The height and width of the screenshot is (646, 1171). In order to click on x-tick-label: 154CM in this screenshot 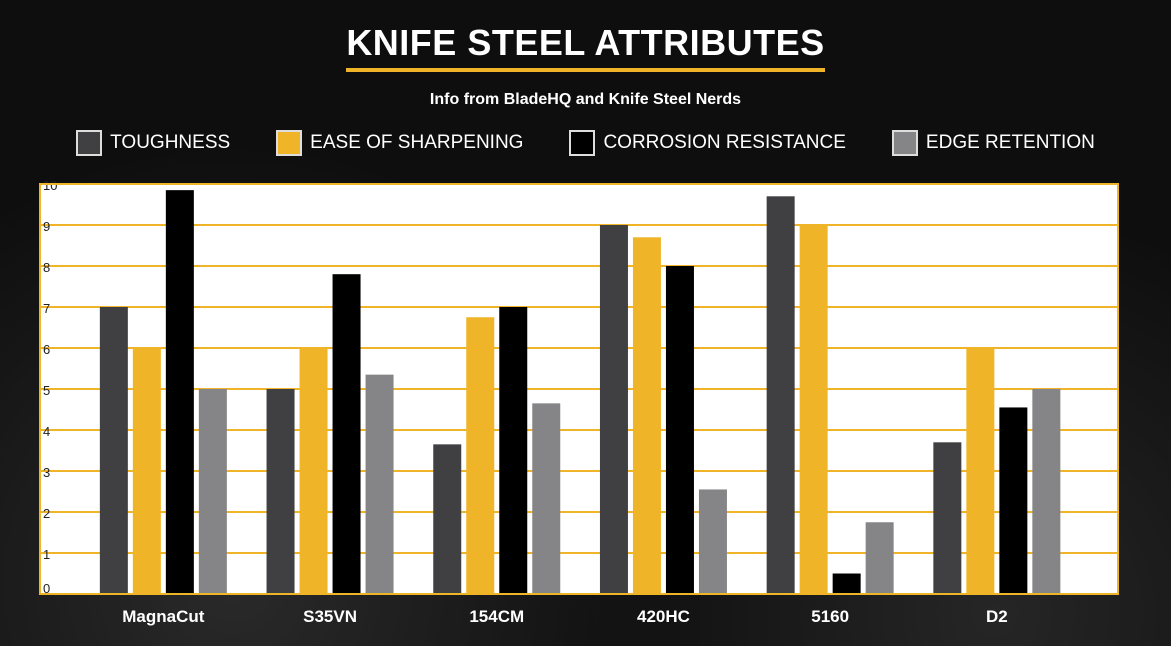, I will do `click(496, 616)`.